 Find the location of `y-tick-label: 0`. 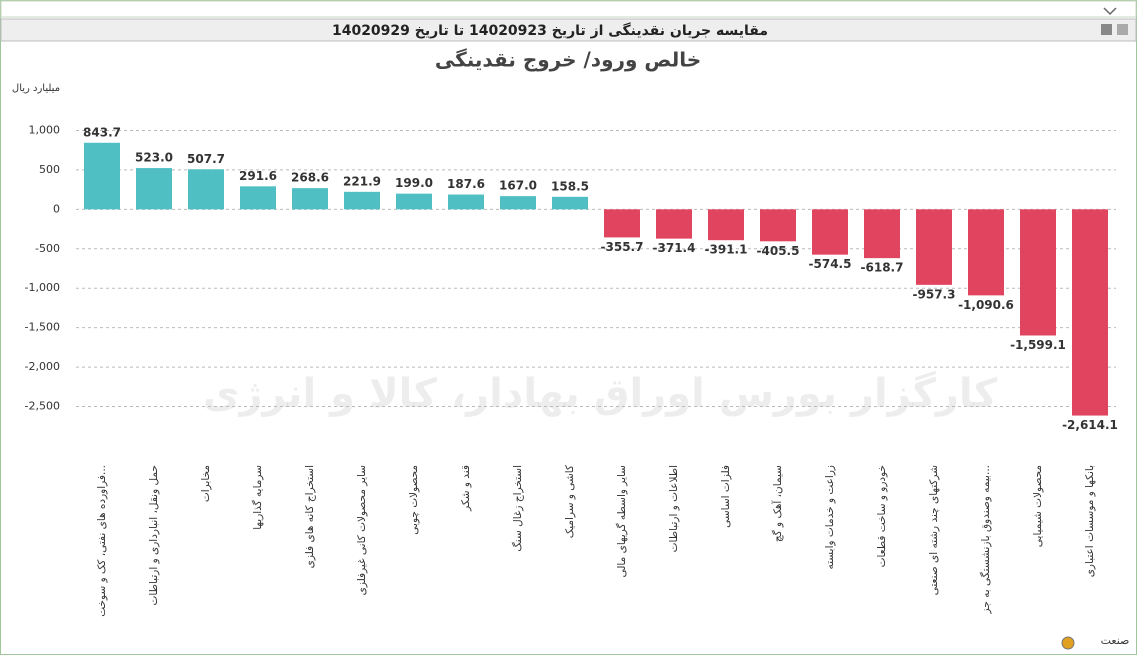

y-tick-label: 0 is located at coordinates (56, 208).